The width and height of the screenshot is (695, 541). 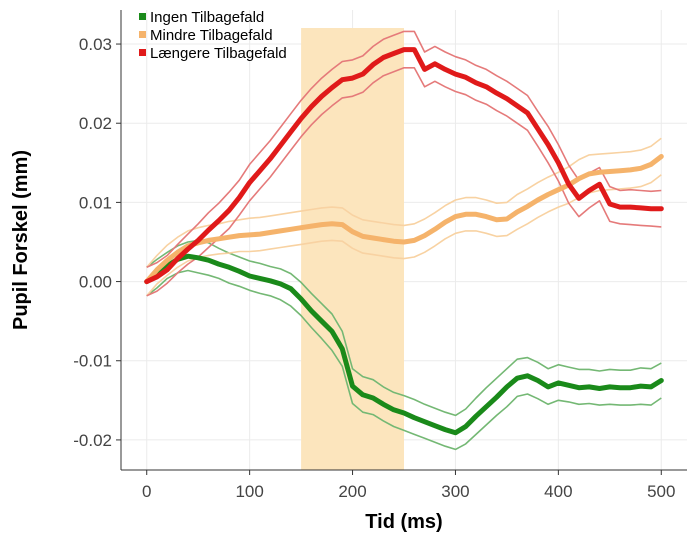 I want to click on x-tick-label: 100, so click(x=249, y=491).